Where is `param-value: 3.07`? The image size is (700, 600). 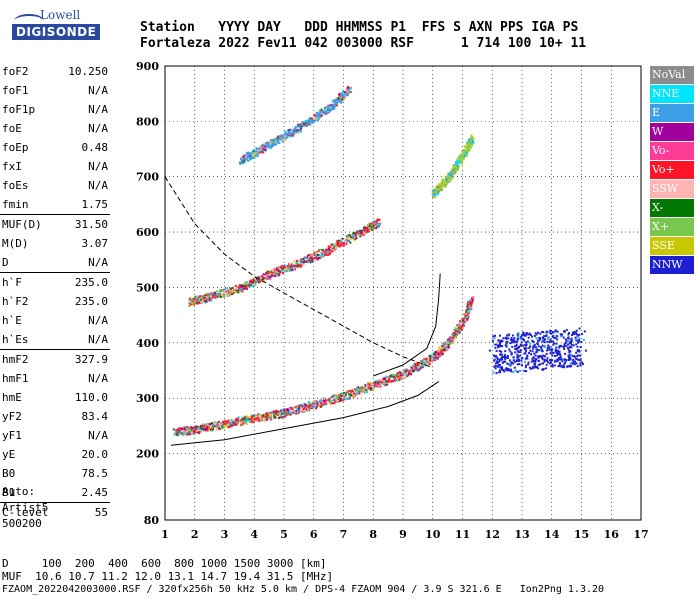
param-value: 3.07 is located at coordinates (95, 243).